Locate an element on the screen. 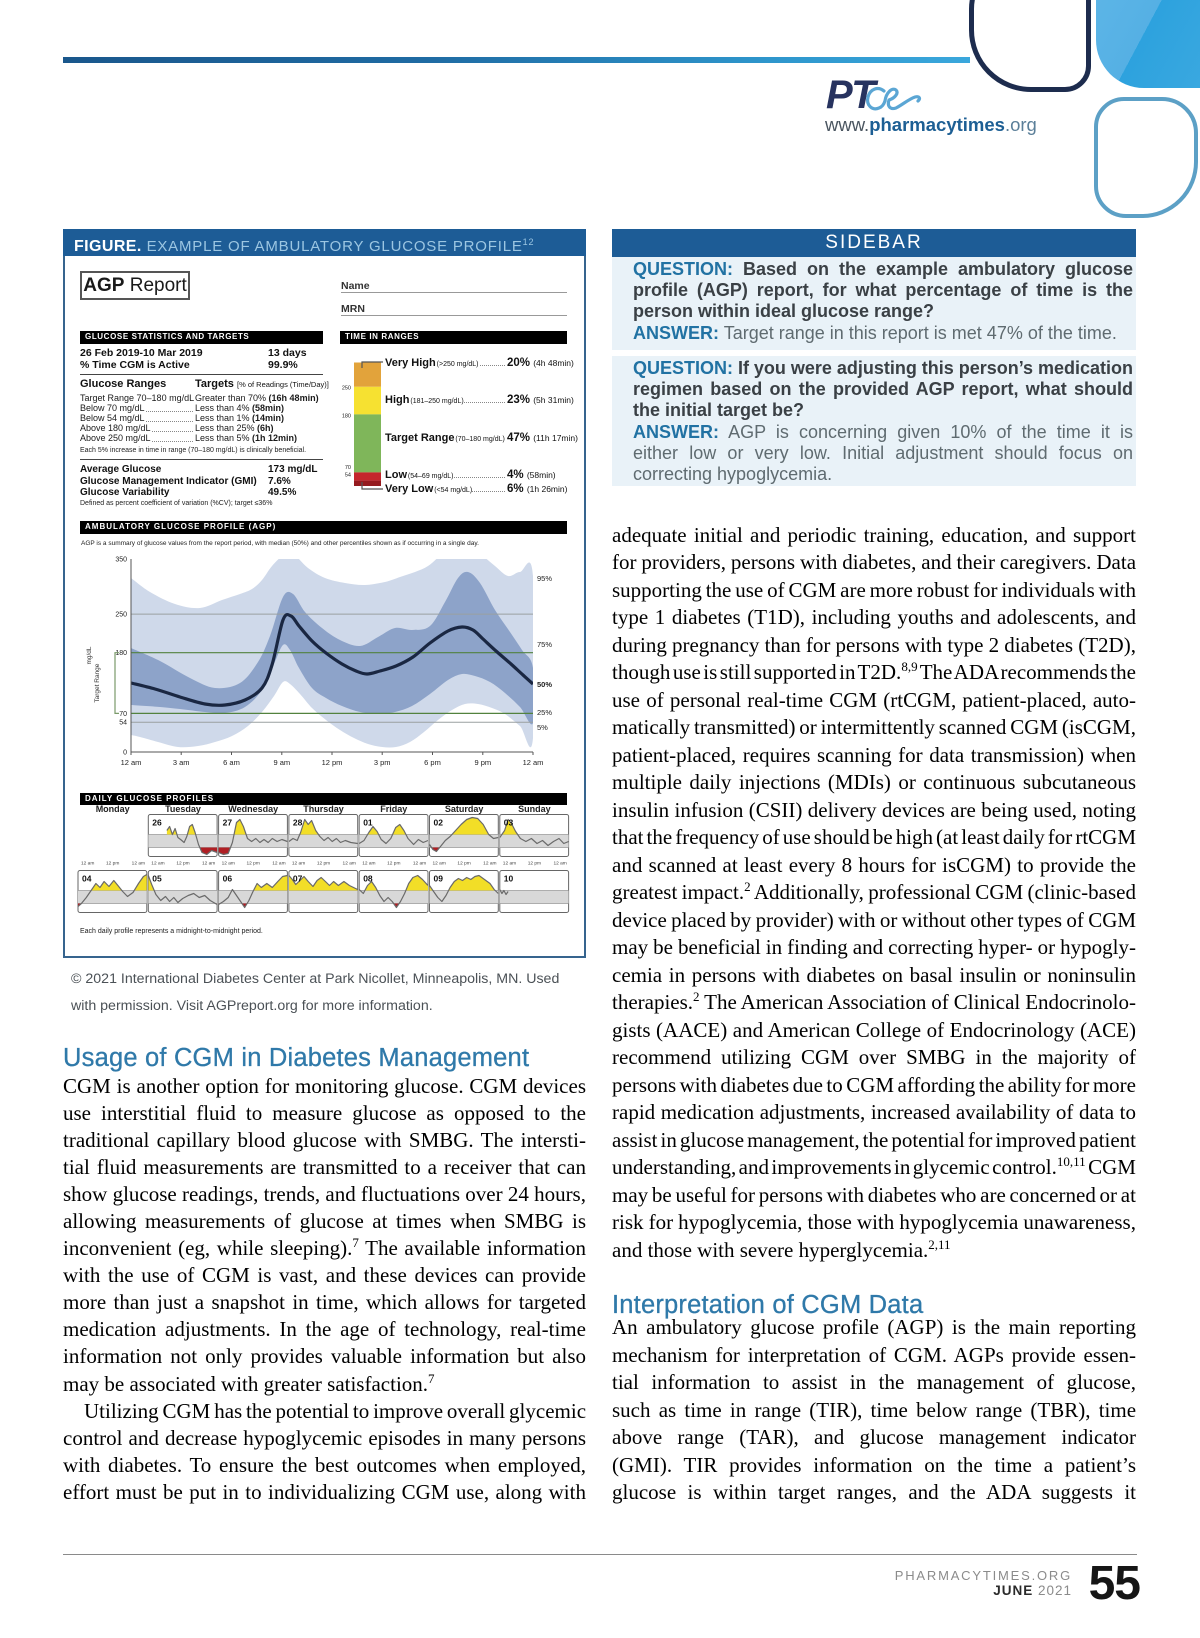 The height and width of the screenshot is (1638, 1200). svg-text: 25% is located at coordinates (544, 712).